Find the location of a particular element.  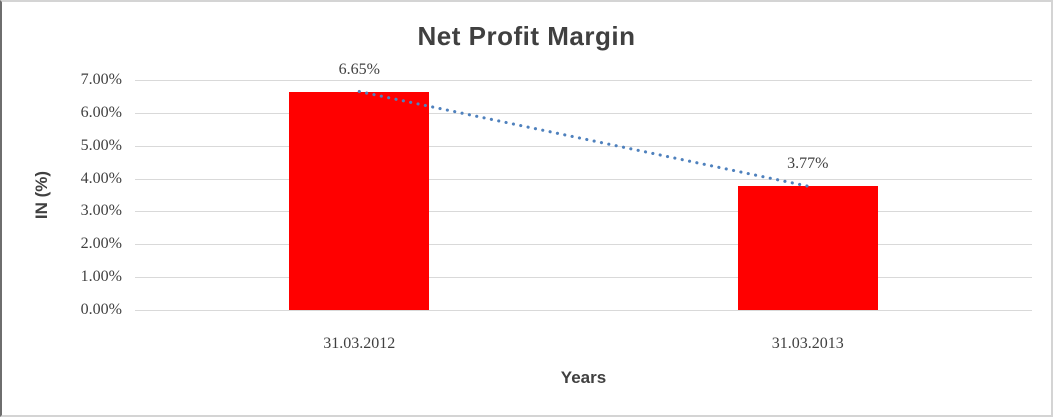

bar-value-label: 3.77% is located at coordinates (808, 164).